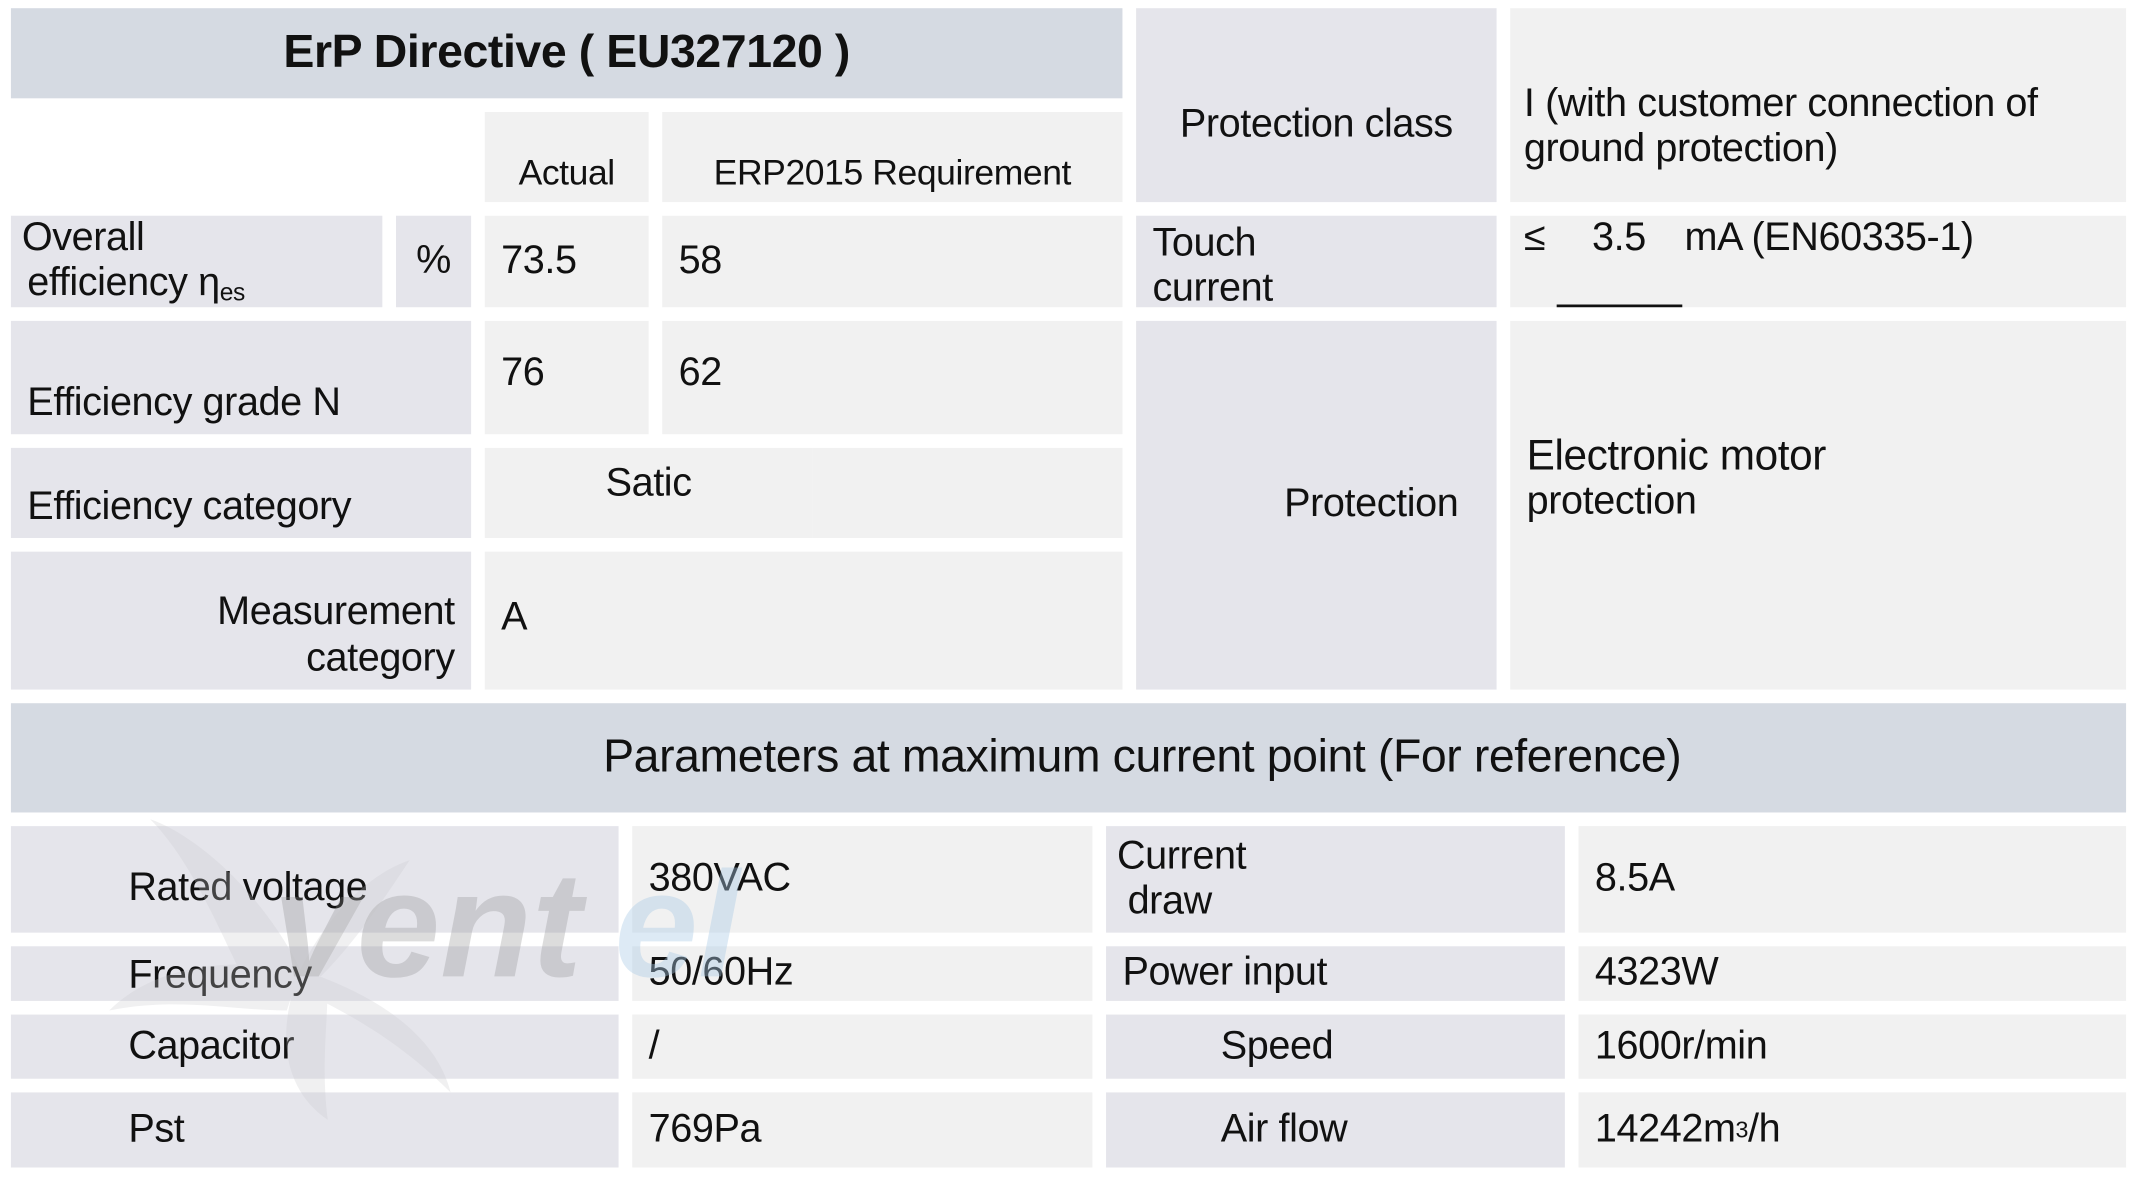  Describe the element at coordinates (1818, 505) in the screenshot. I see `protection-value: Electronic motor protection` at that location.